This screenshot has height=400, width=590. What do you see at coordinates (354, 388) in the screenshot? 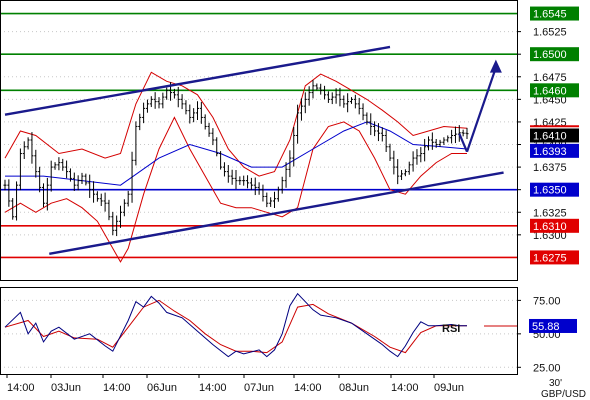
I see `x-tick-label: 08Jun` at bounding box center [354, 388].